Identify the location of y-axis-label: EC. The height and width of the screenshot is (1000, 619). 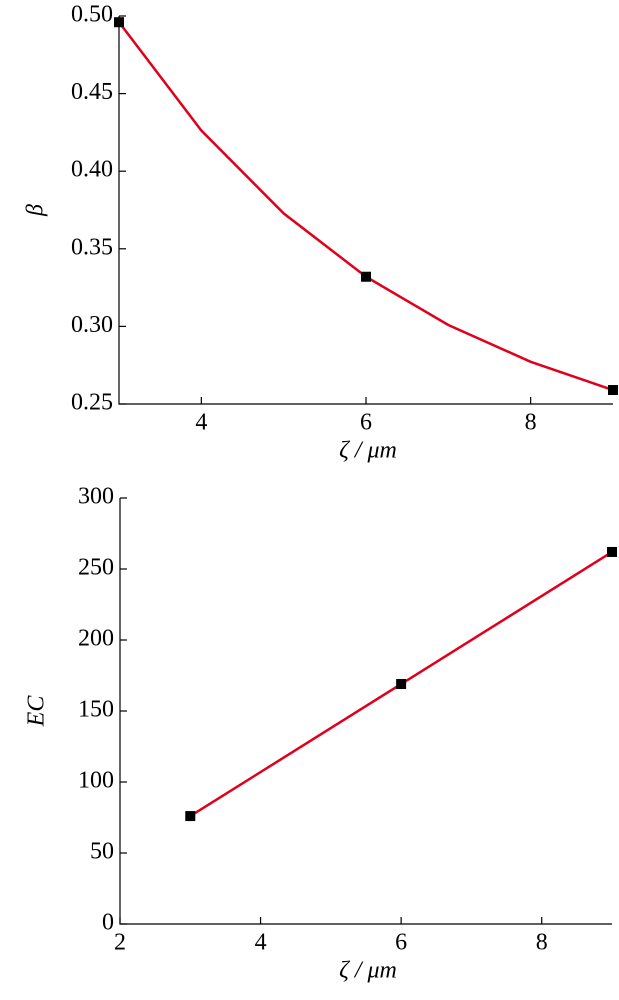
(37, 711).